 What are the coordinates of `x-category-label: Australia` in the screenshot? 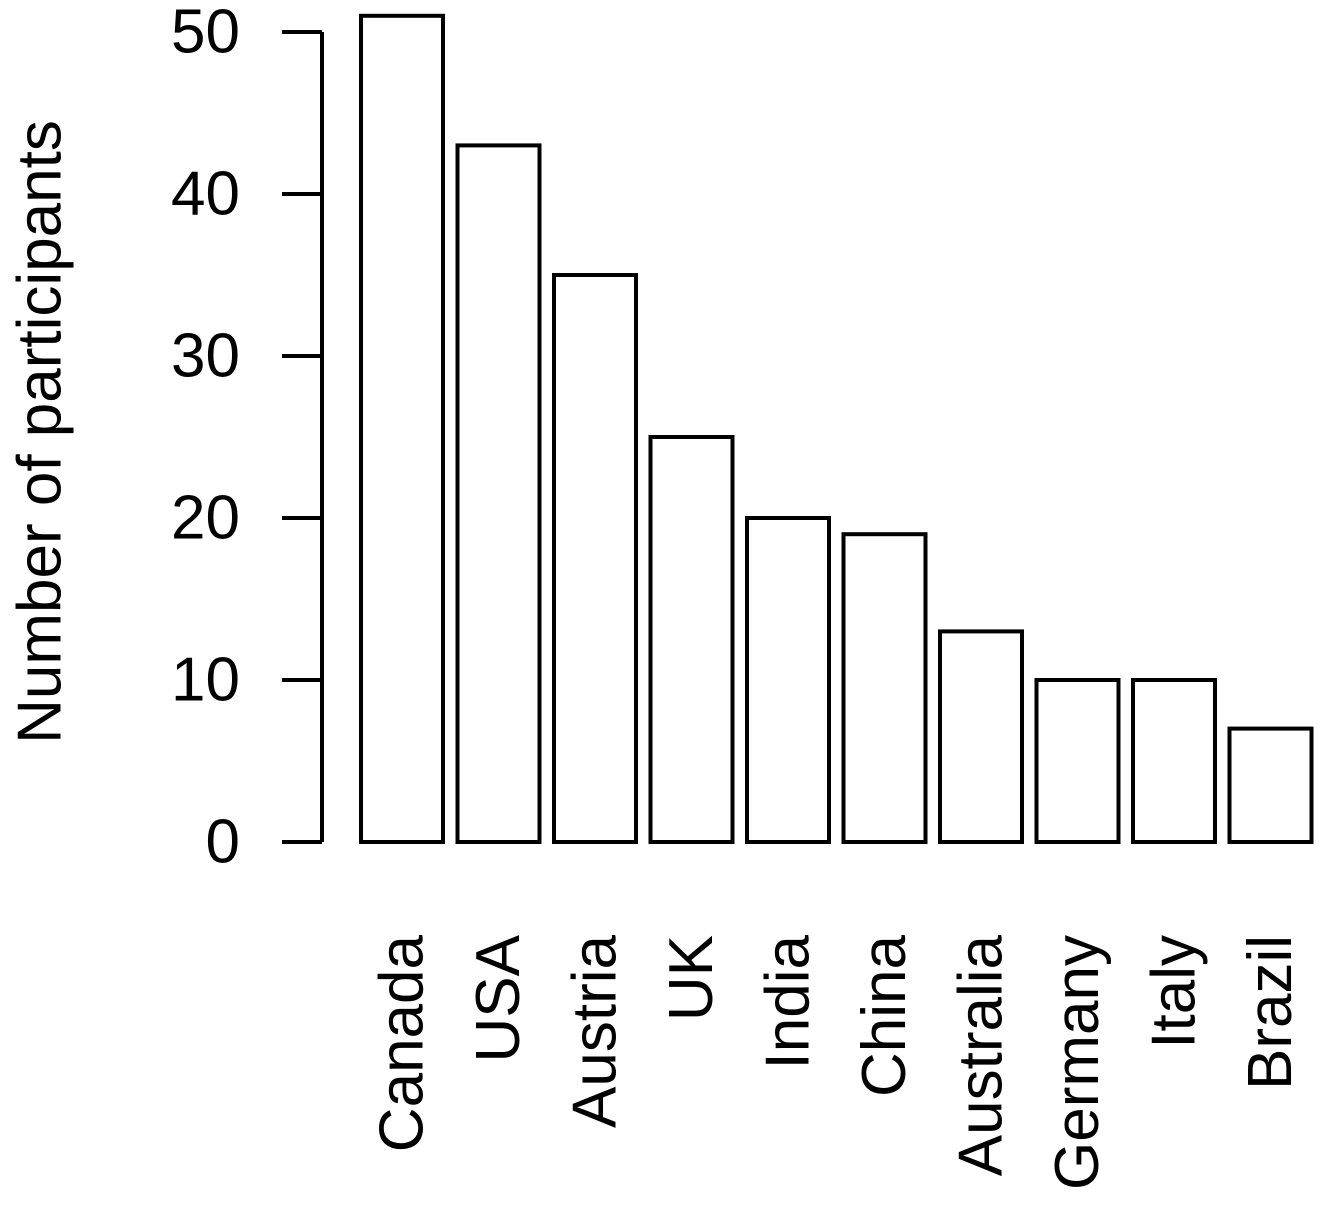 It's located at (981, 1055).